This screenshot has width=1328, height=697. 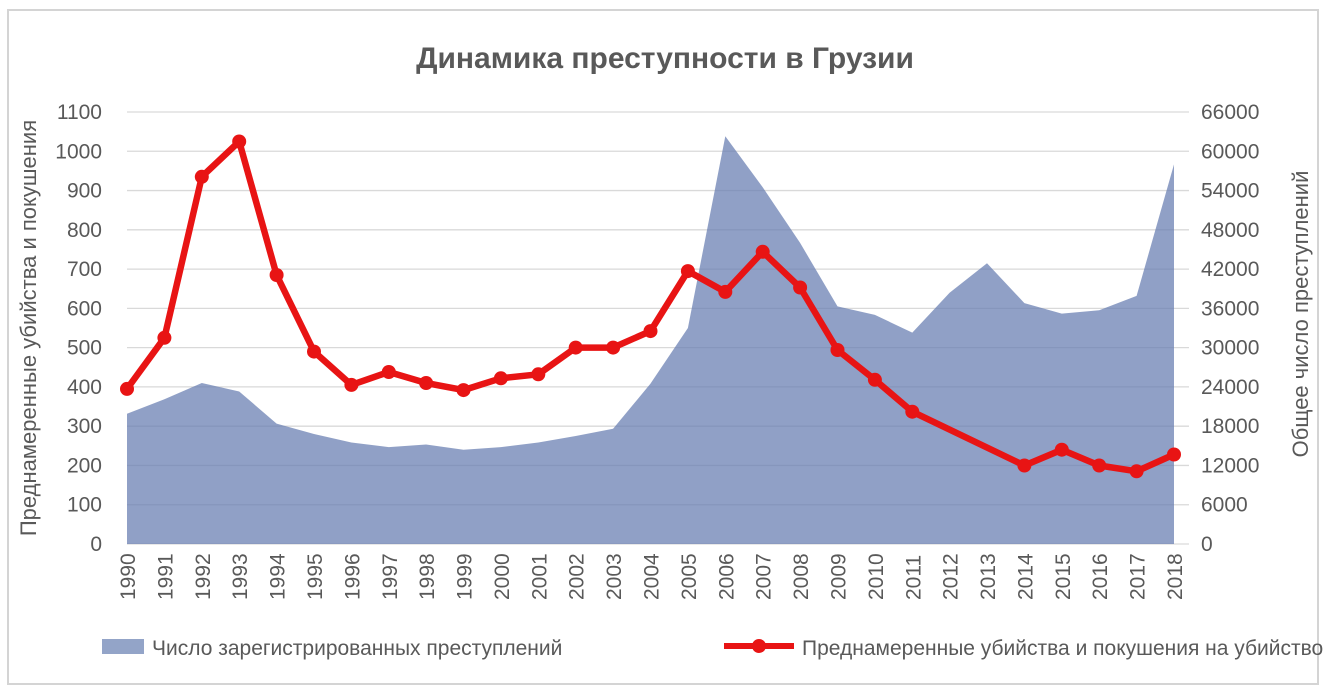 What do you see at coordinates (839, 576) in the screenshot?
I see `x-tick-label: 2009` at bounding box center [839, 576].